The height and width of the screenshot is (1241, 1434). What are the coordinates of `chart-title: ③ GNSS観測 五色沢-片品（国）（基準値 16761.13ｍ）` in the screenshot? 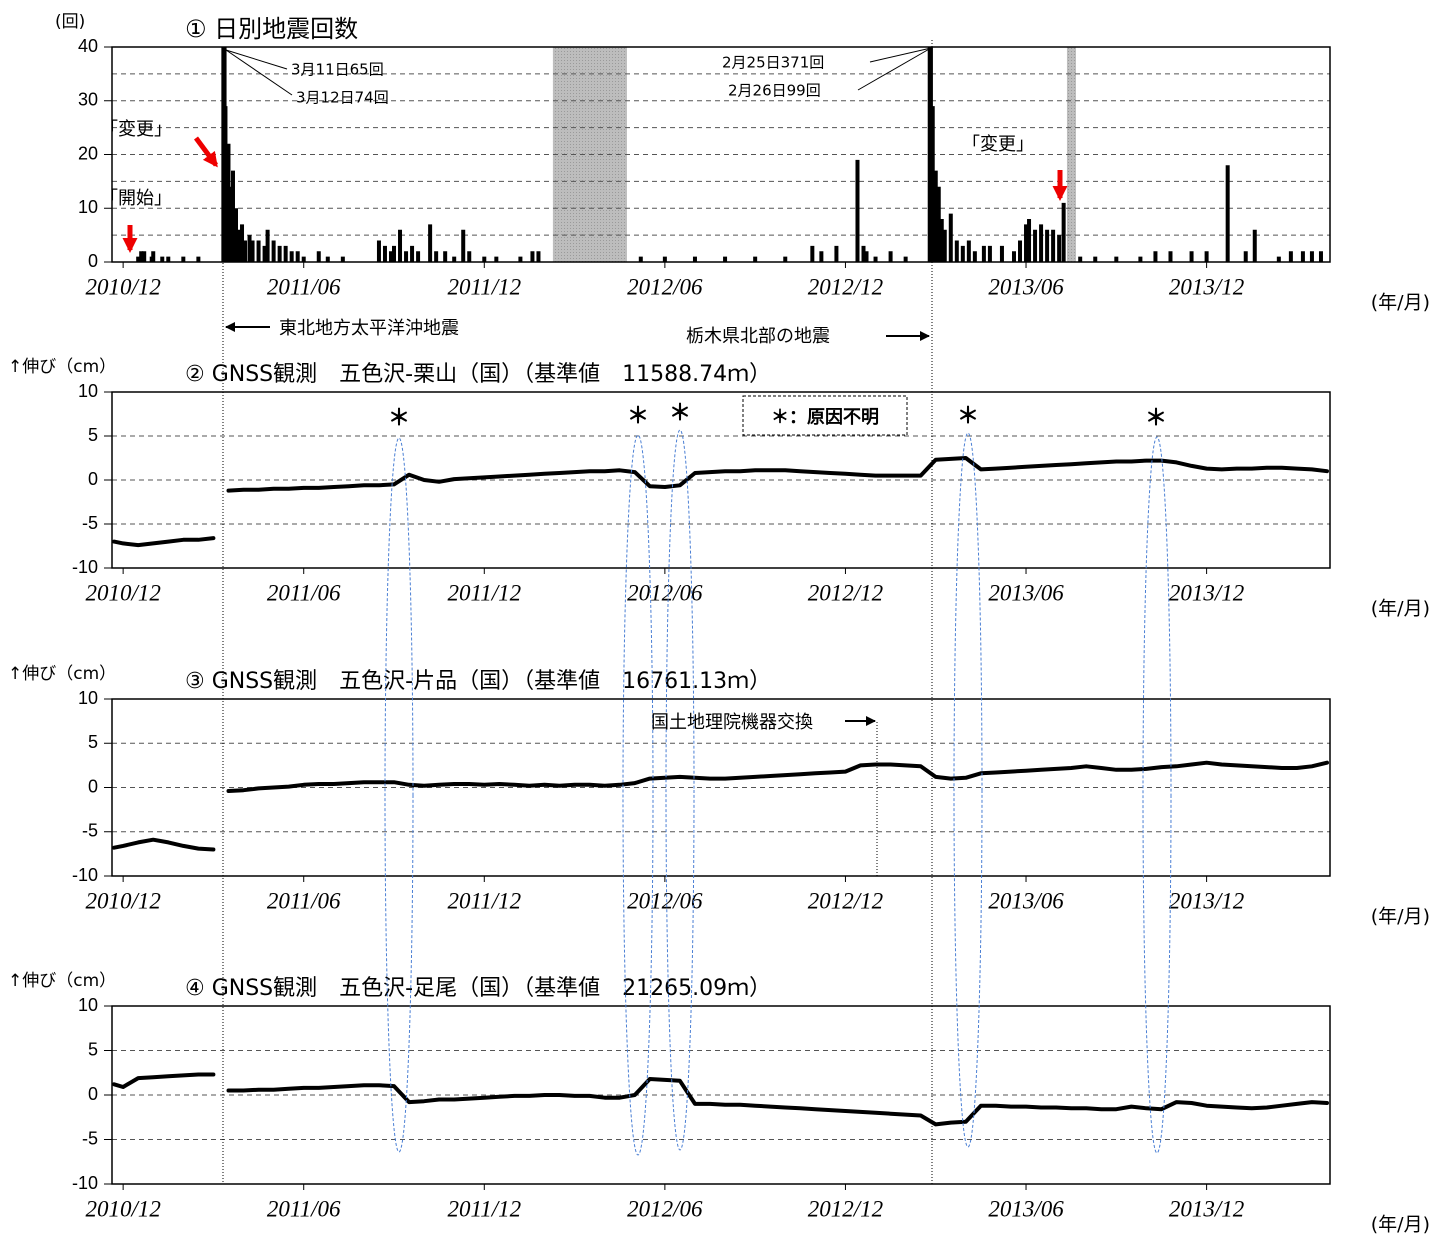 It's located at (478, 681).